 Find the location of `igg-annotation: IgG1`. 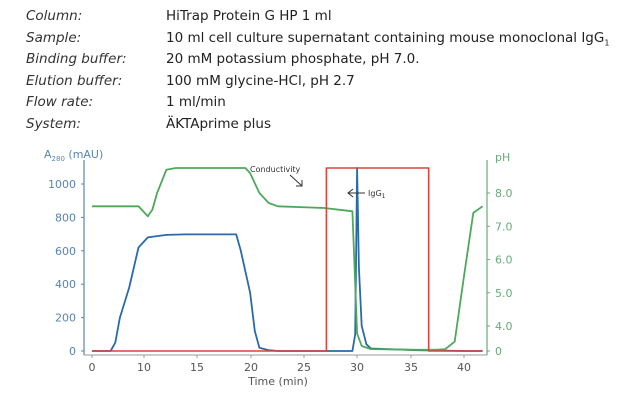

igg-annotation: IgG1 is located at coordinates (377, 194).